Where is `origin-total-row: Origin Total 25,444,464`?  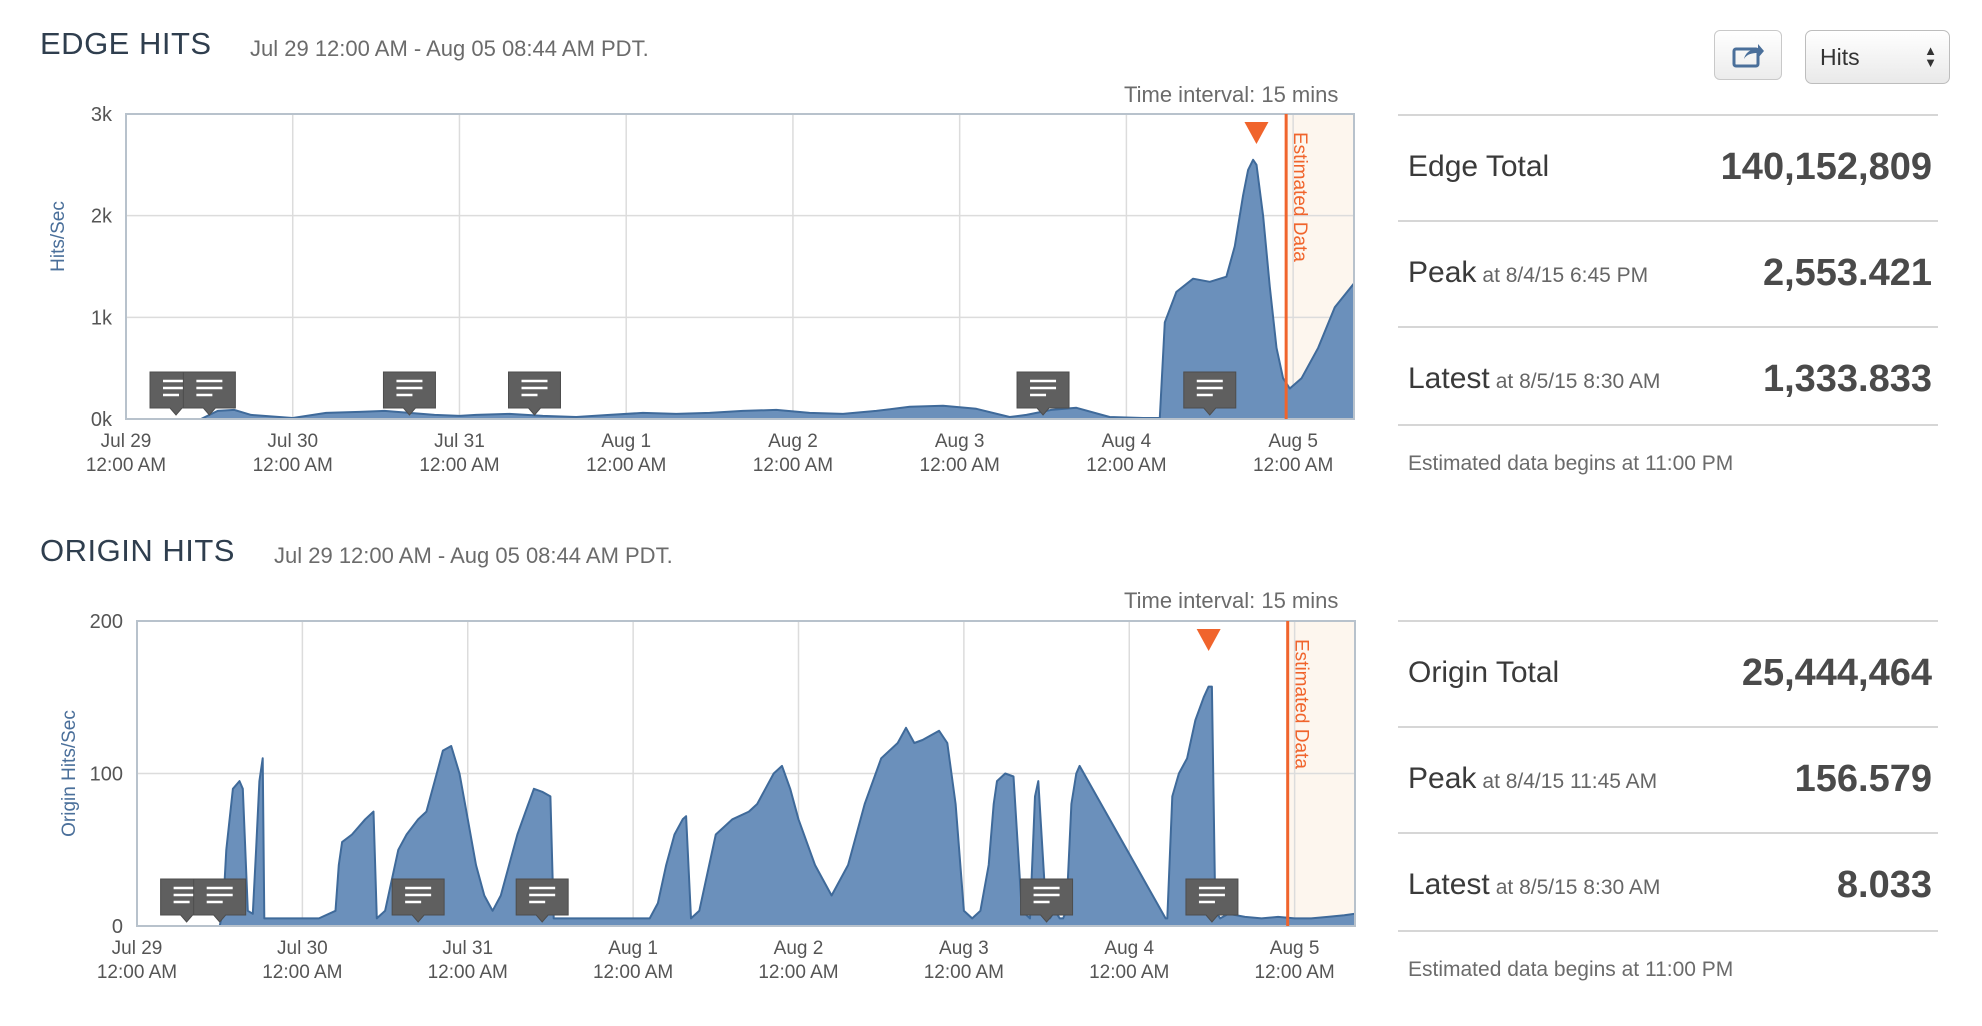
origin-total-row: Origin Total 25,444,464 is located at coordinates (1668, 673).